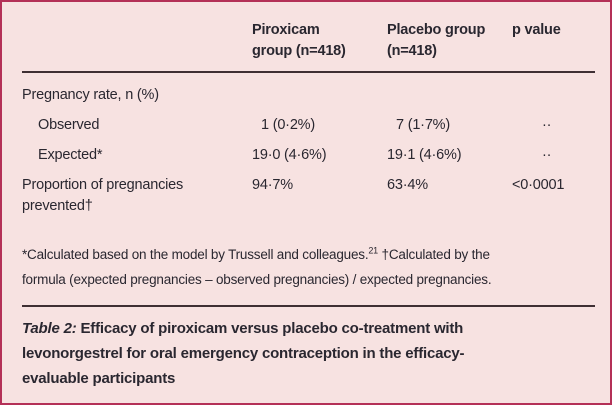  I want to click on footnote-text-2: †Calculated by the, so click(434, 254).